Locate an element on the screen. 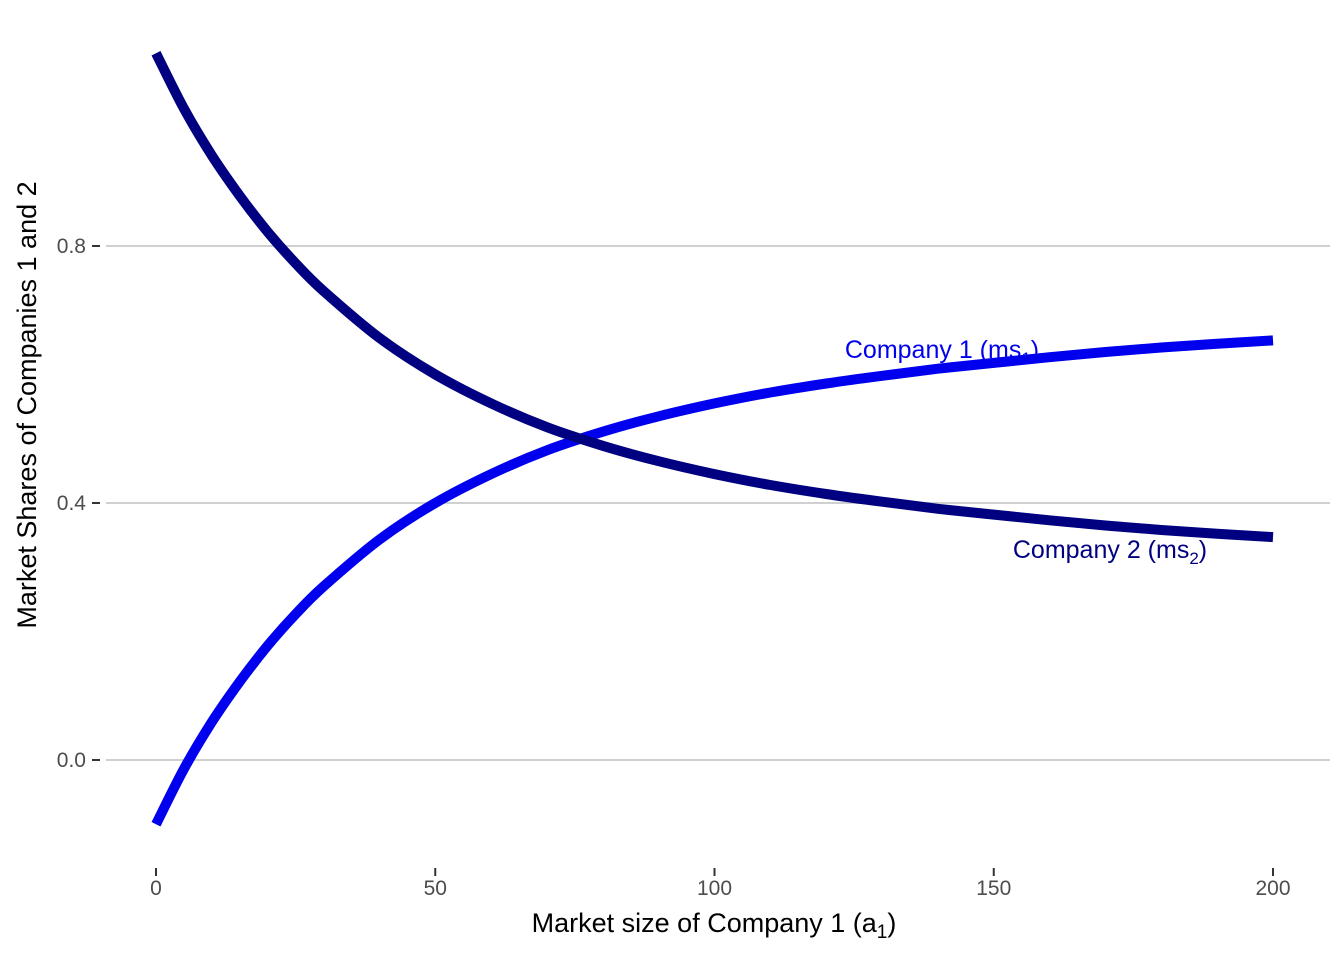 Image resolution: width=1344 pixels, height=960 pixels. x-axis-title: Market size of Company 1 (a1) is located at coordinates (714, 925).